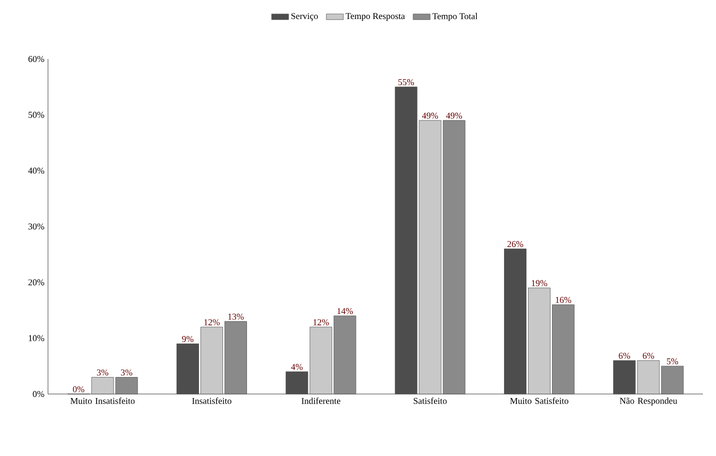 This screenshot has width=716, height=456. What do you see at coordinates (36, 115) in the screenshot?
I see `y-tick-label: 50%` at bounding box center [36, 115].